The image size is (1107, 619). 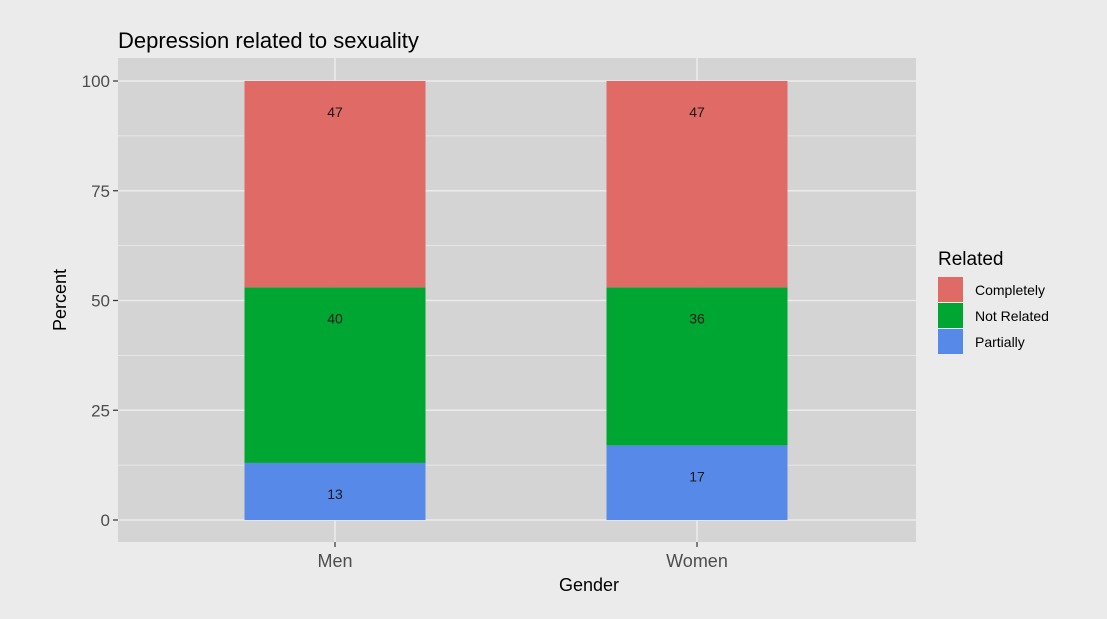 What do you see at coordinates (96, 81) in the screenshot?
I see `y-tick-label: 100` at bounding box center [96, 81].